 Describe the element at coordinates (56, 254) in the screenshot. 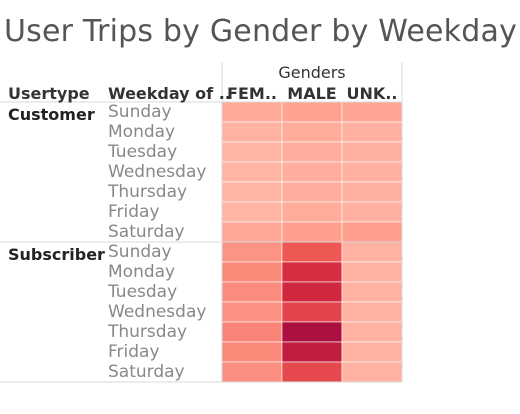

I see `usertype-label: Subscriber` at that location.